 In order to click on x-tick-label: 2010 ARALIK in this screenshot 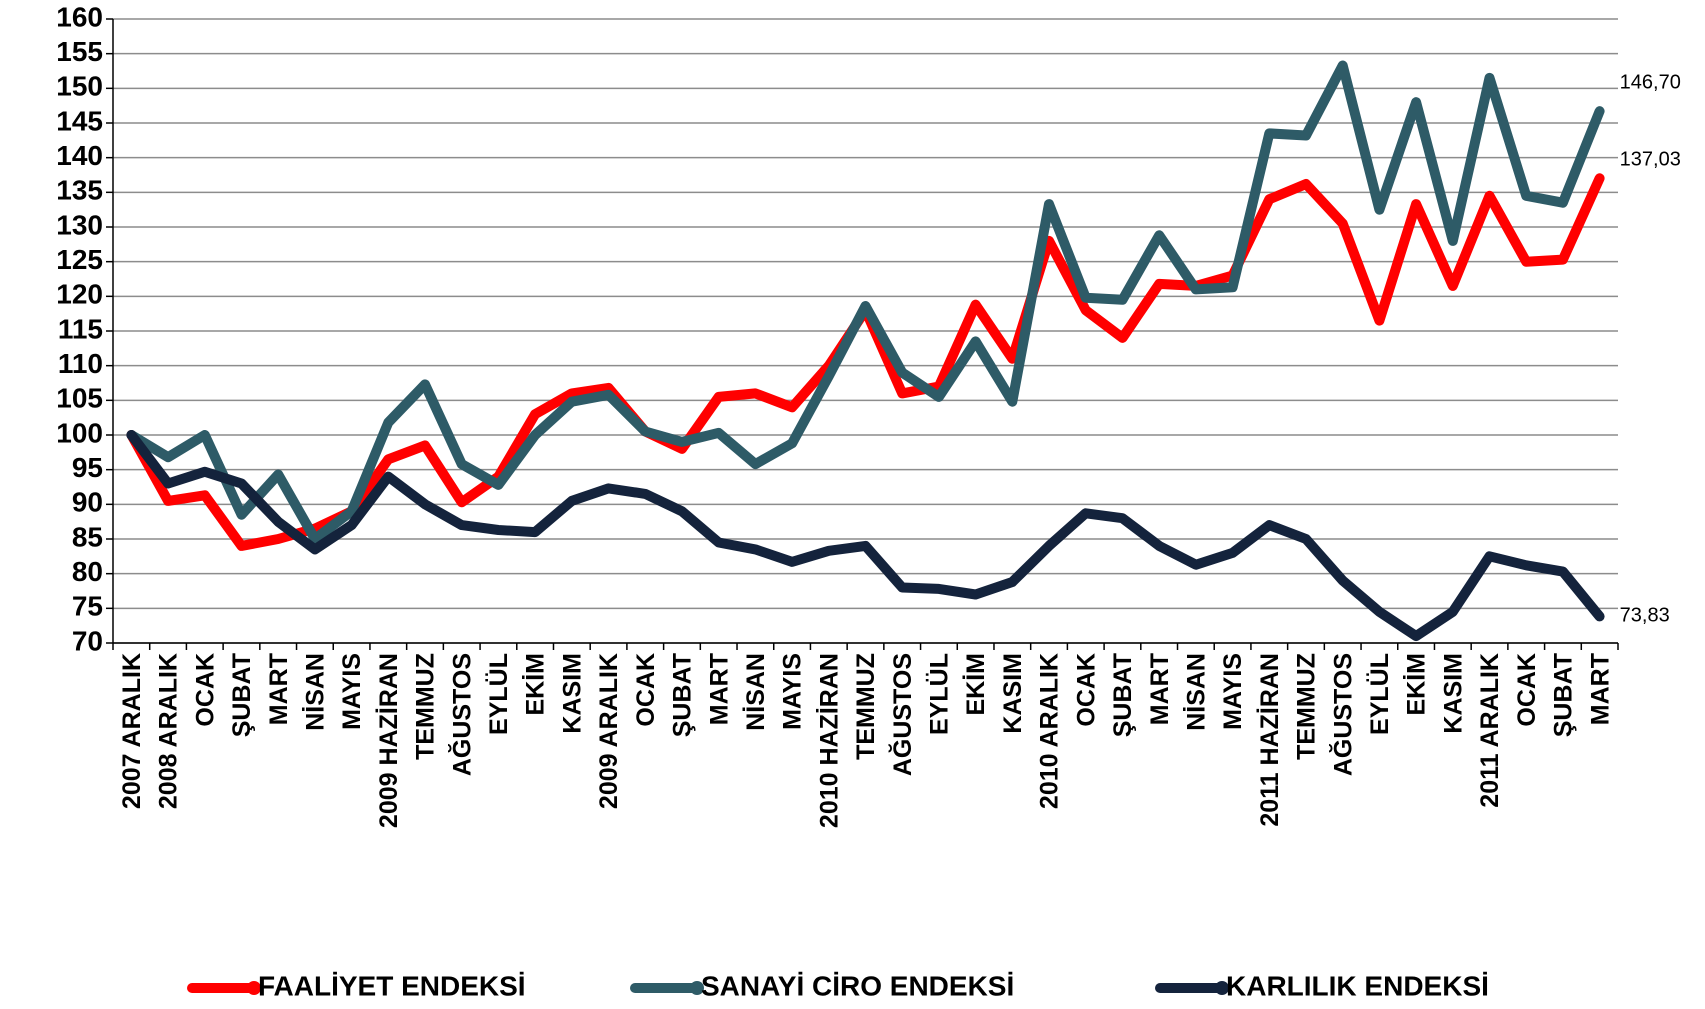, I will do `click(1050, 731)`.